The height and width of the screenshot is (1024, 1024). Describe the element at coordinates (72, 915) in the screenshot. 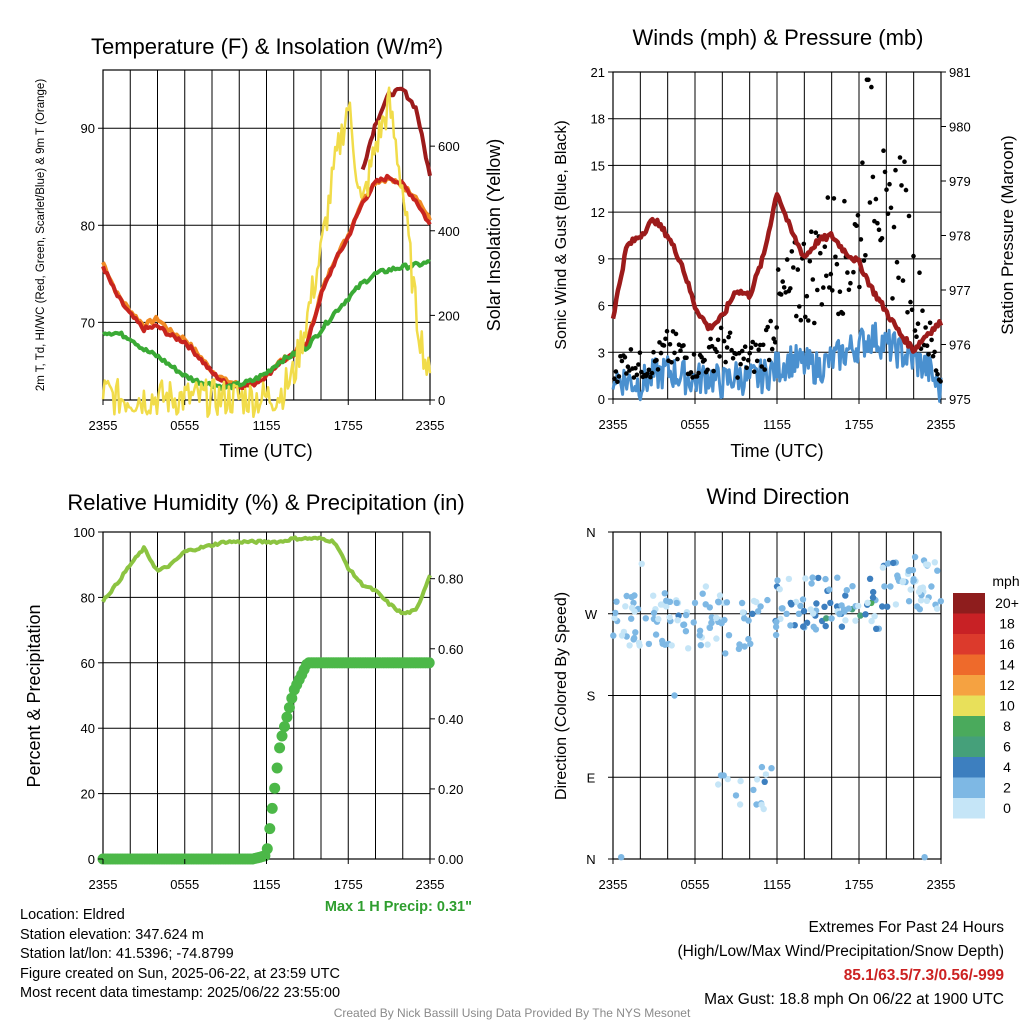

I see `info-location: Location: Eldred` at that location.